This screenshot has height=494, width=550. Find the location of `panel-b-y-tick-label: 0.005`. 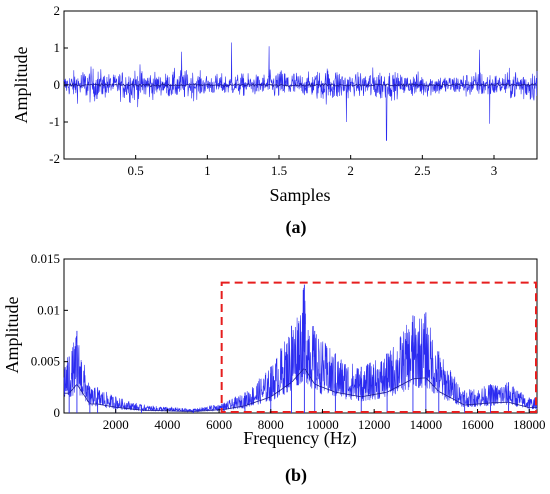

panel-b-y-tick-label: 0.005 is located at coordinates (45, 361).